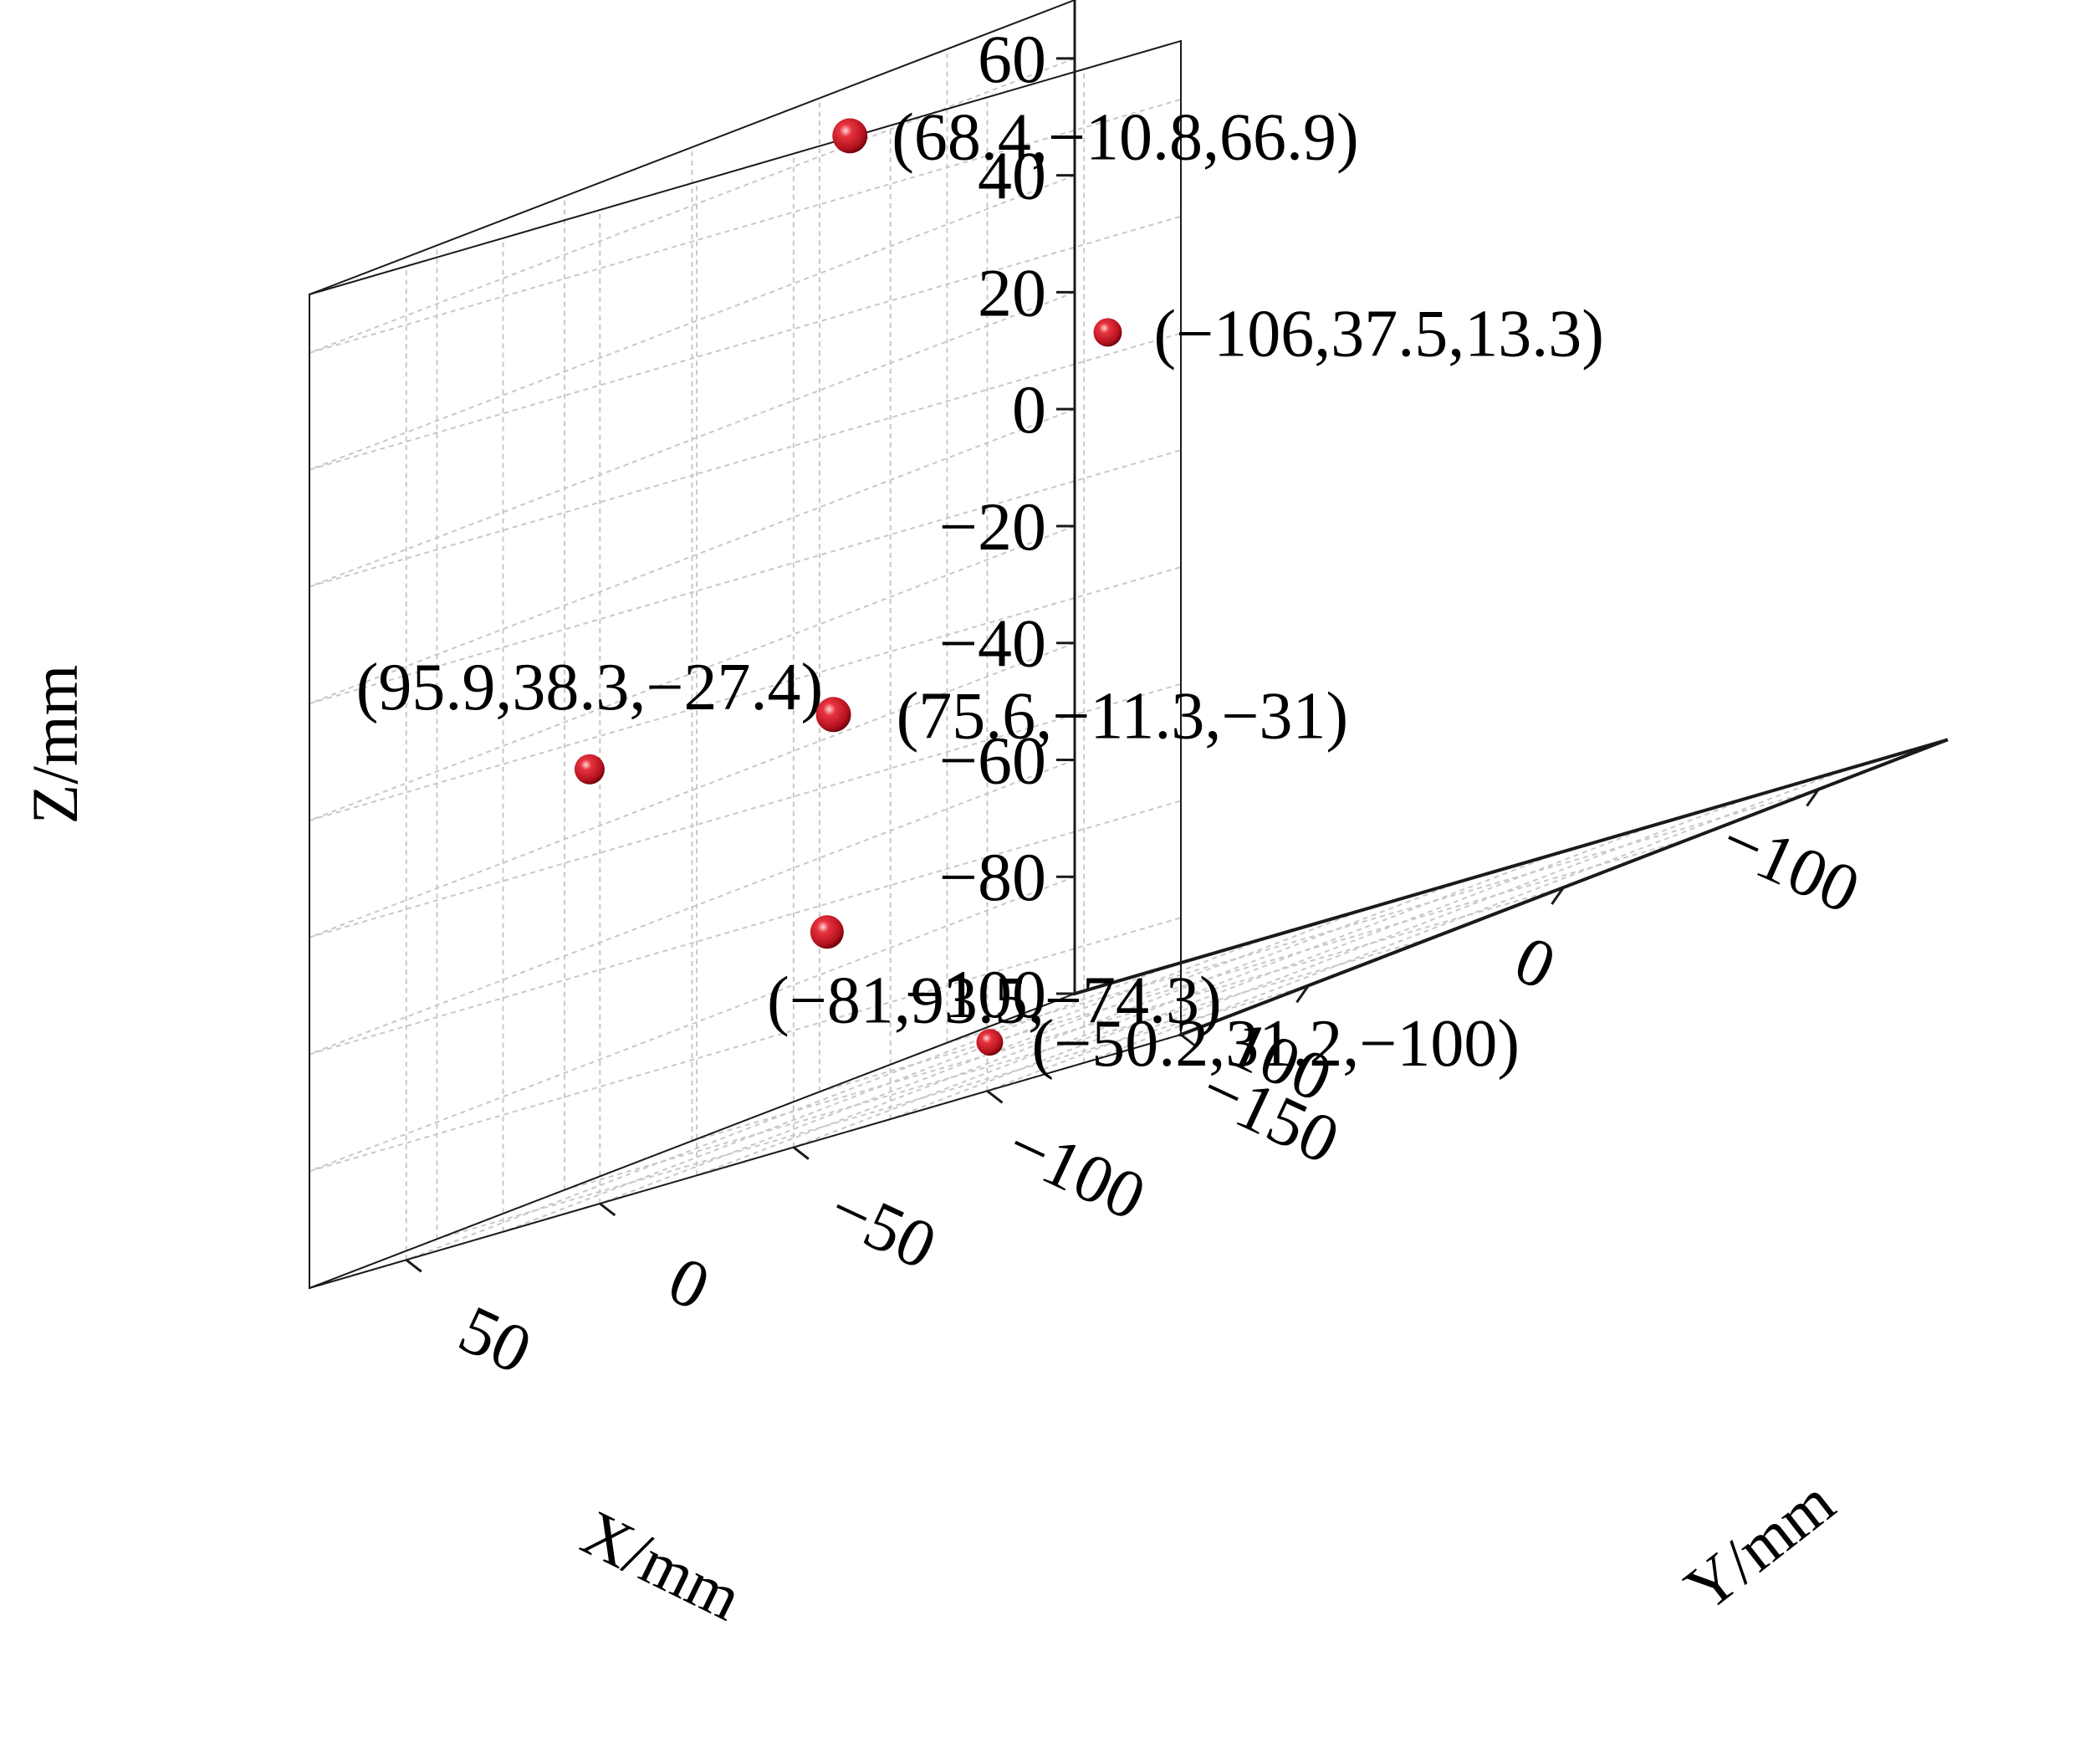 The height and width of the screenshot is (1764, 2095). What do you see at coordinates (1791, 864) in the screenshot?
I see `x-tick-label: −100` at bounding box center [1791, 864].